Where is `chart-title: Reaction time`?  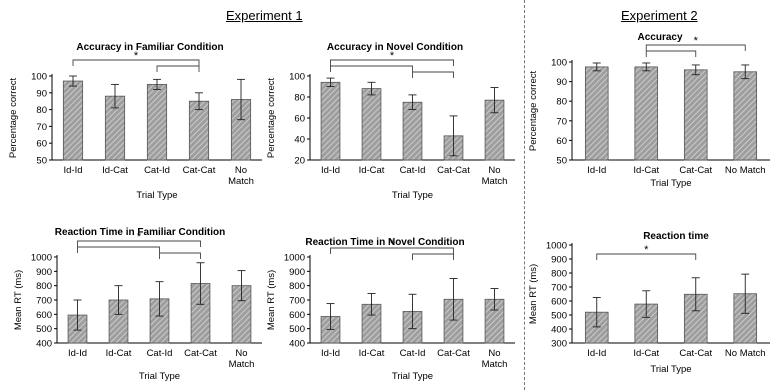 chart-title: Reaction time is located at coordinates (676, 236).